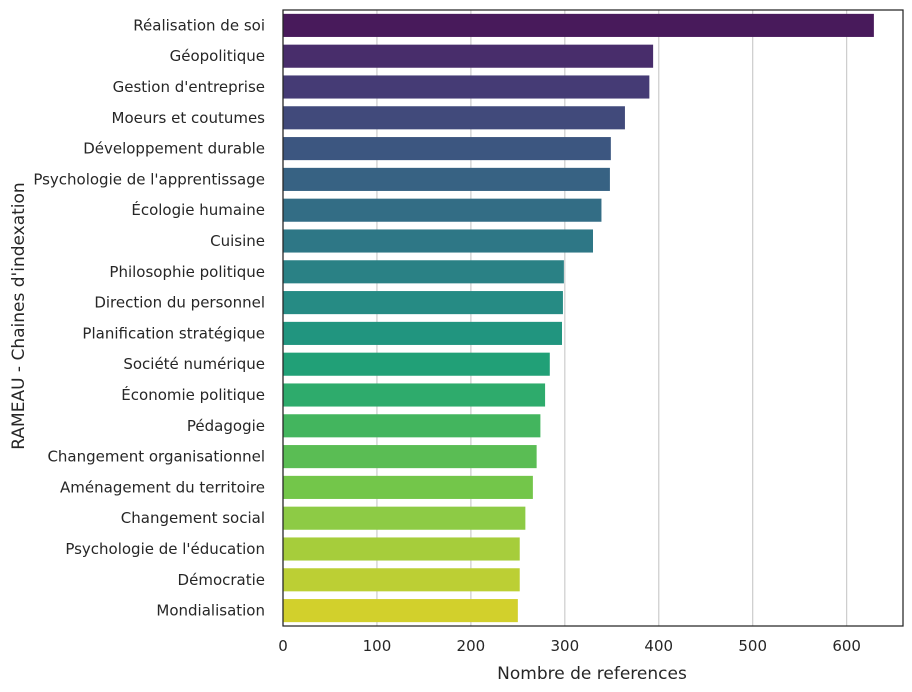 This screenshot has width=912, height=692. Describe the element at coordinates (162, 487) in the screenshot. I see `category-label: Aménagement du territoire` at that location.